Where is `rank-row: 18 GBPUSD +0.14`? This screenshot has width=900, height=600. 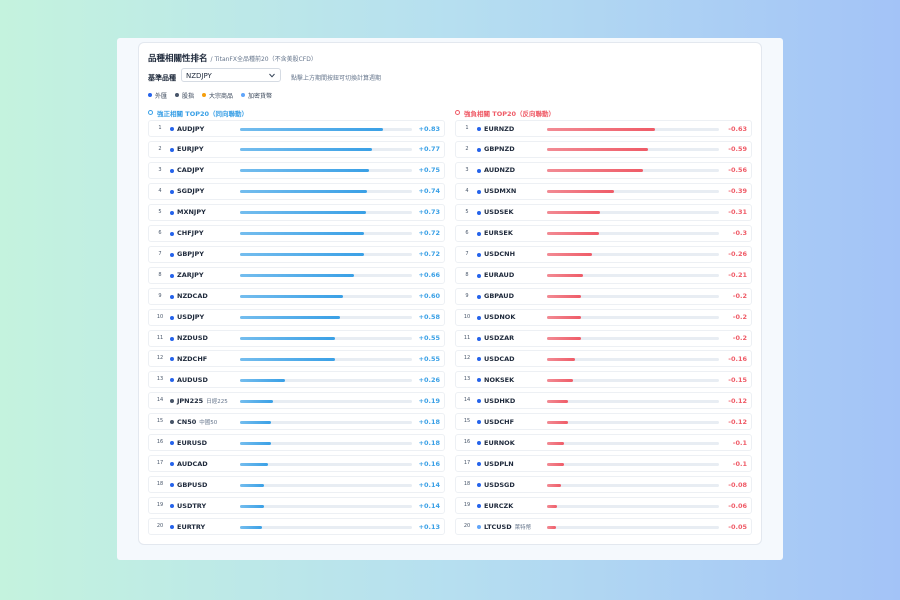 rank-row: 18 GBPUSD +0.14 is located at coordinates (296, 485).